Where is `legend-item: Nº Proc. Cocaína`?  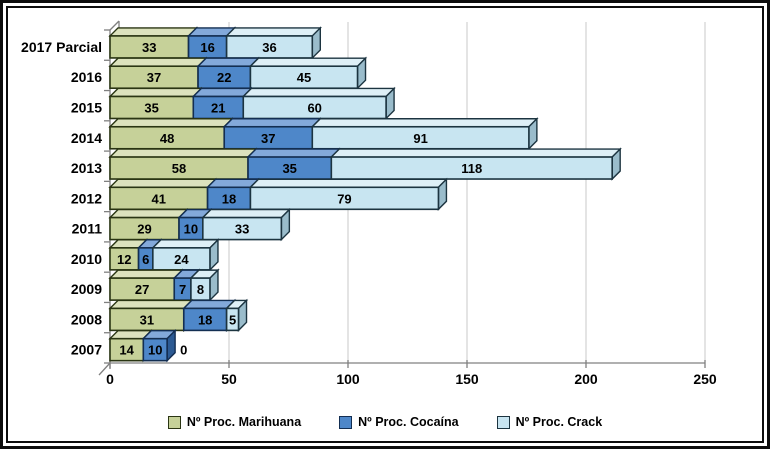 legend-item: Nº Proc. Cocaína is located at coordinates (399, 422).